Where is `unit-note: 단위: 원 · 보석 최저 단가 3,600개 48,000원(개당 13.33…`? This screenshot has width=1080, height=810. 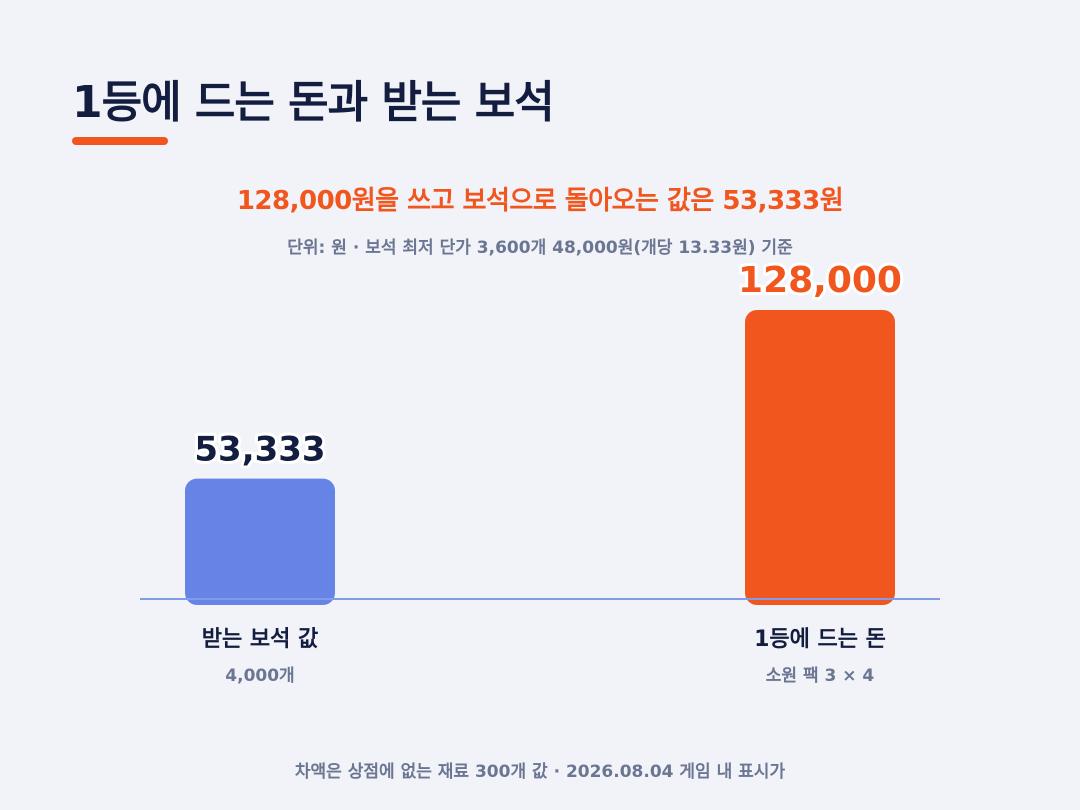
unit-note: 단위: 원 · 보석 최저 단가 3,600개 48,000원(개당 13.33… is located at coordinates (540, 248).